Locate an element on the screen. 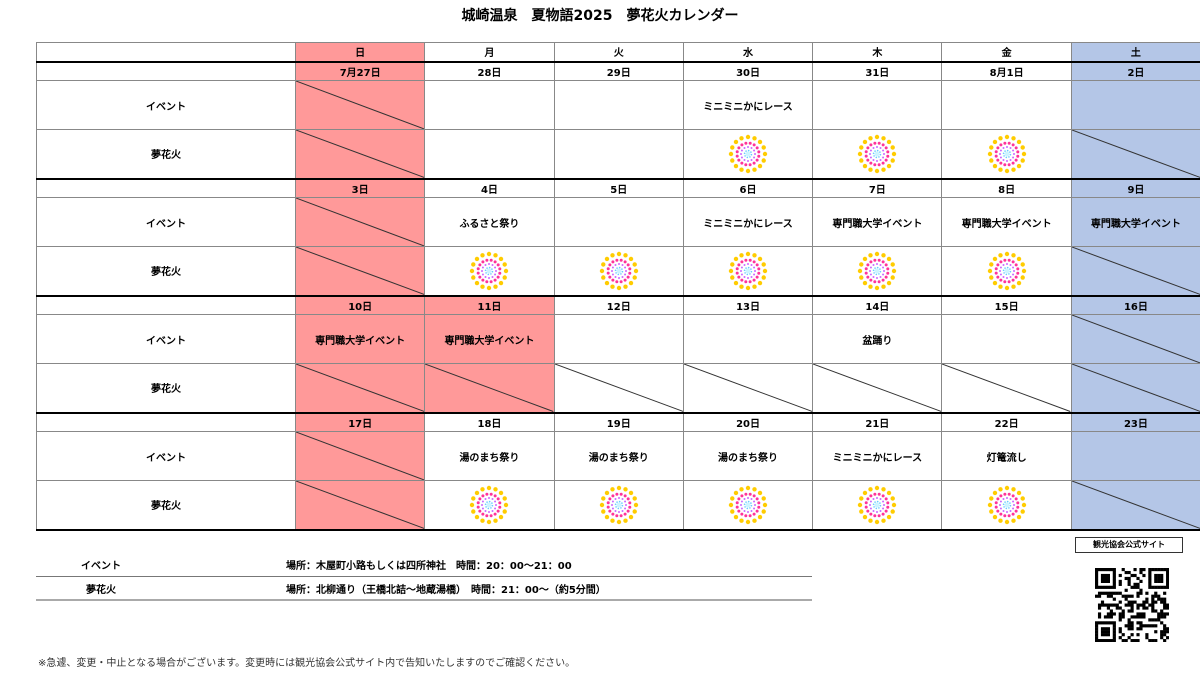 The height and width of the screenshot is (684, 1200). legend-label: 夢花火 is located at coordinates (101, 590).